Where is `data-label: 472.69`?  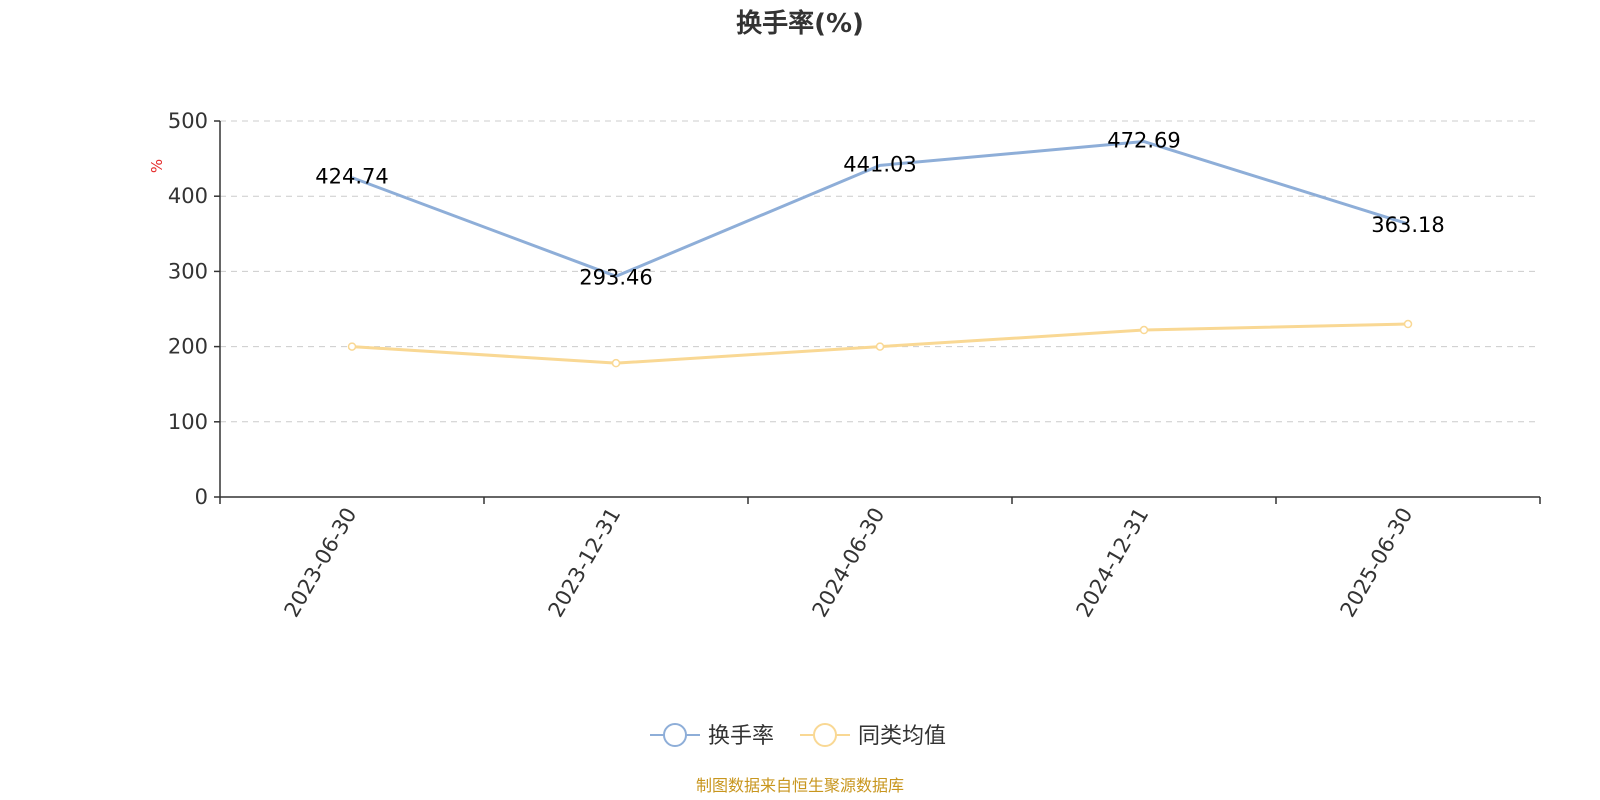
data-label: 472.69 is located at coordinates (1143, 141).